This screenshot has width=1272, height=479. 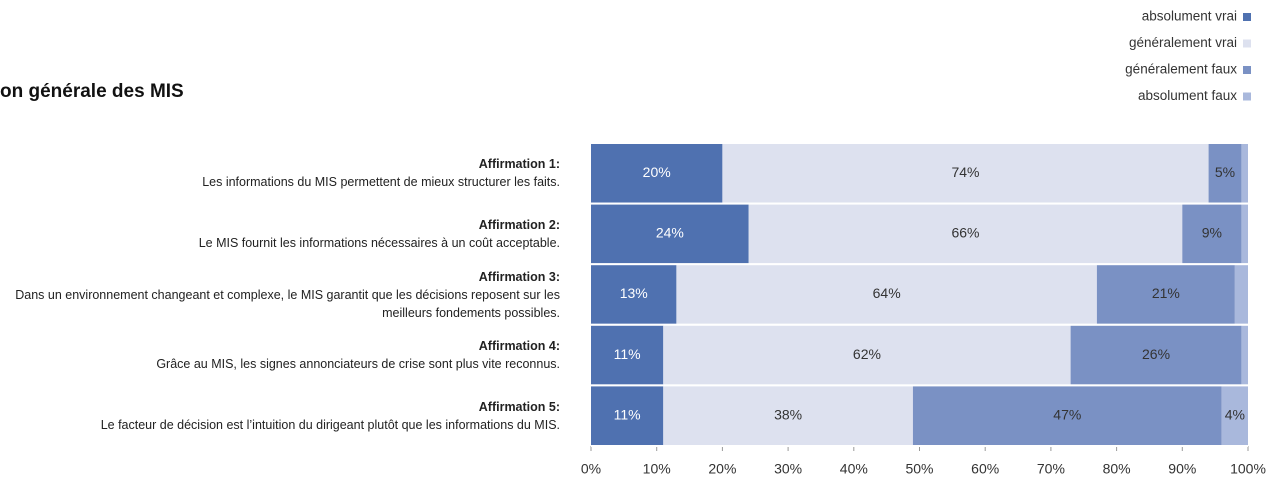 I want to click on value-label: 21%, so click(x=1166, y=293).